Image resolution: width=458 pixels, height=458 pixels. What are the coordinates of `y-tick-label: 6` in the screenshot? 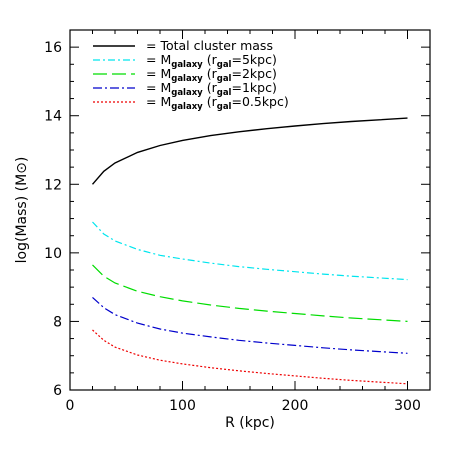 It's located at (57, 391).